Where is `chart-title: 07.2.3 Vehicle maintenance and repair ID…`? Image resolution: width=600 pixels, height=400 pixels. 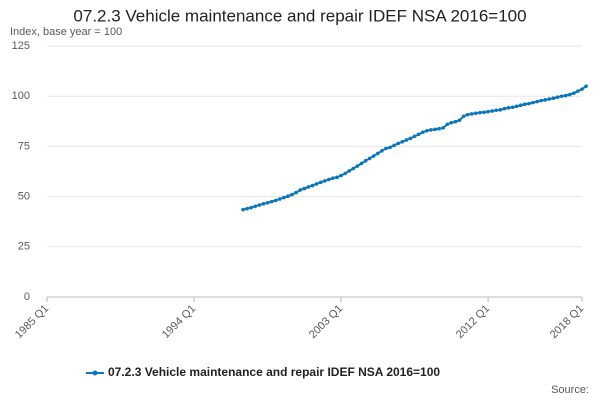 chart-title: 07.2.3 Vehicle maintenance and repair ID… is located at coordinates (299, 15).